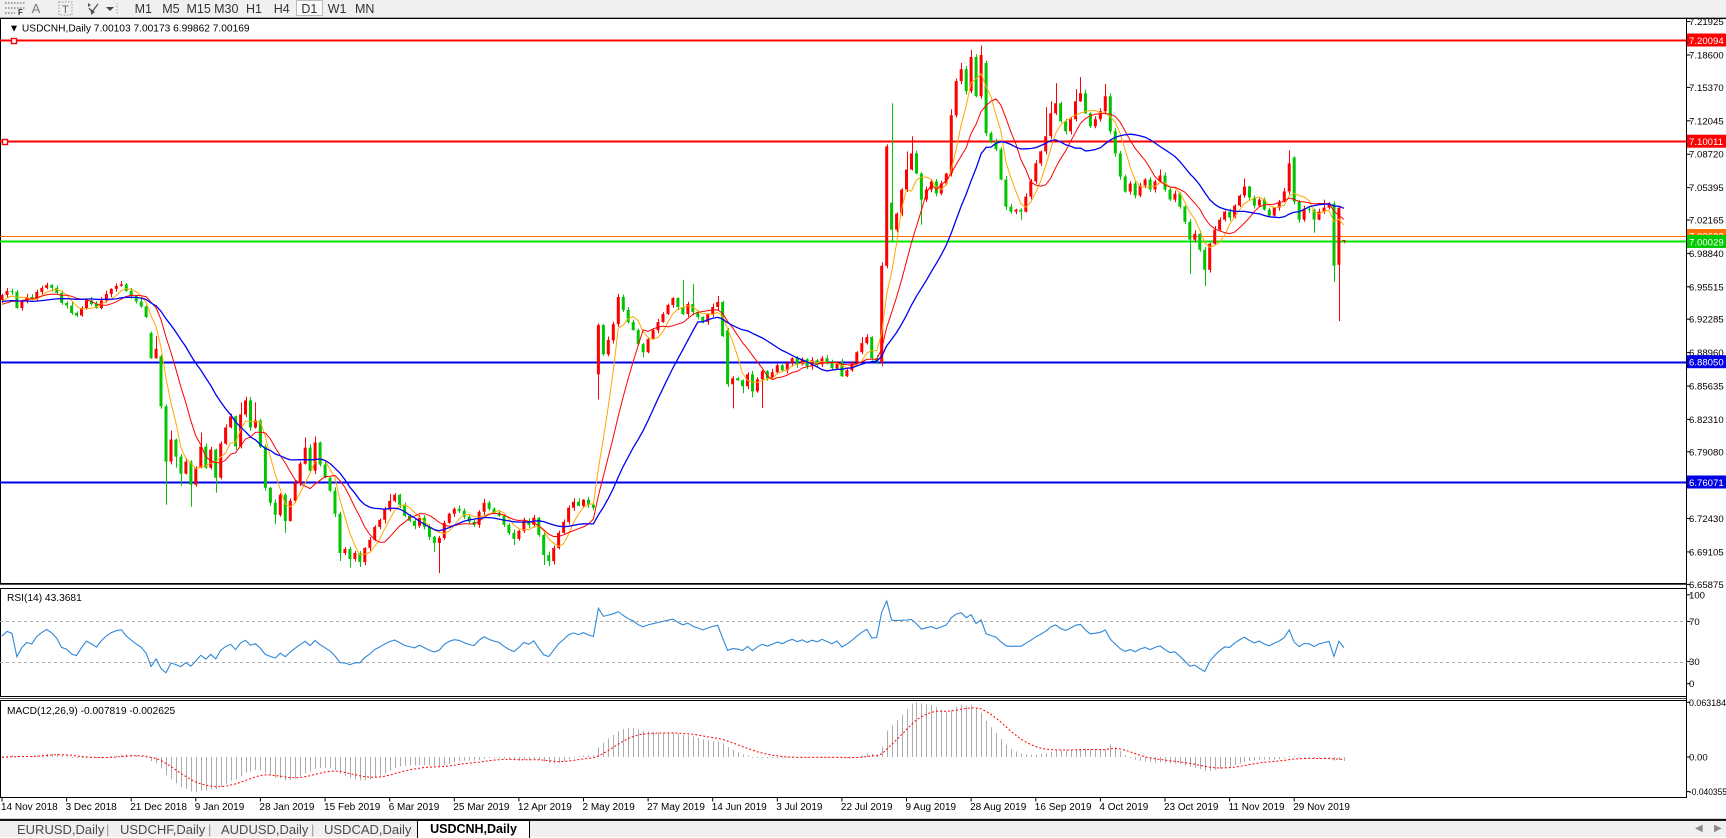 The image size is (1726, 838). I want to click on svg-text: 7.10011, so click(1706, 142).